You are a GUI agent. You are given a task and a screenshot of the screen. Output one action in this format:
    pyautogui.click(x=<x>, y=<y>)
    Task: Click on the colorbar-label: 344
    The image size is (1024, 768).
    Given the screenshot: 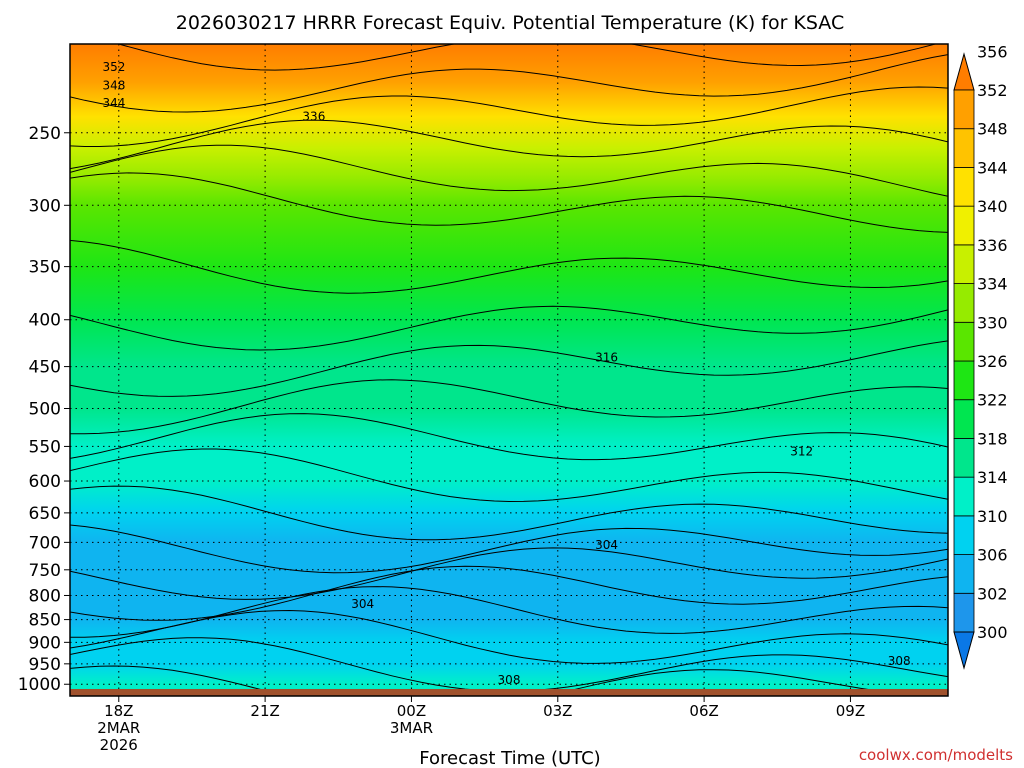 What is the action you would take?
    pyautogui.click(x=992, y=167)
    